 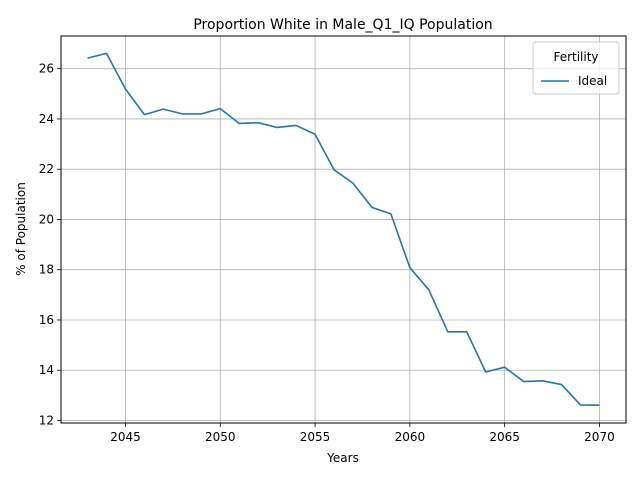 I want to click on x-tick-label: 2045, so click(x=125, y=437).